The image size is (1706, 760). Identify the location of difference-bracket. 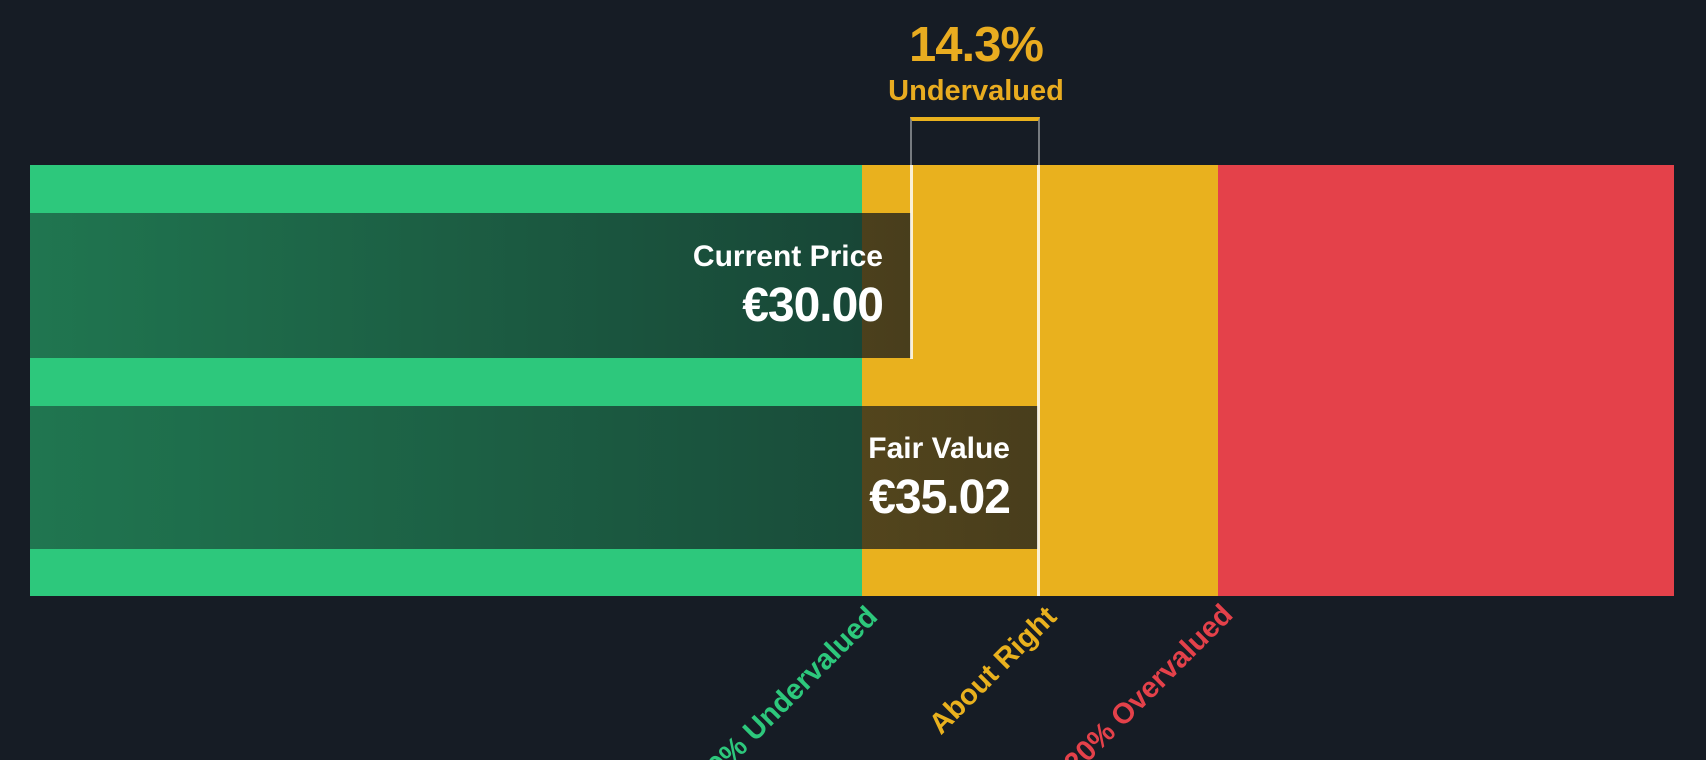
(975, 141).